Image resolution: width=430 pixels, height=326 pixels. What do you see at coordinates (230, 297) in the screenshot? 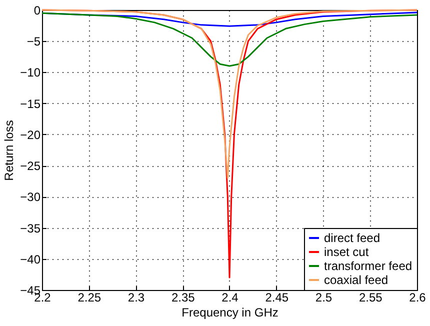
I see `x-tick-label: 2.4` at bounding box center [230, 297].